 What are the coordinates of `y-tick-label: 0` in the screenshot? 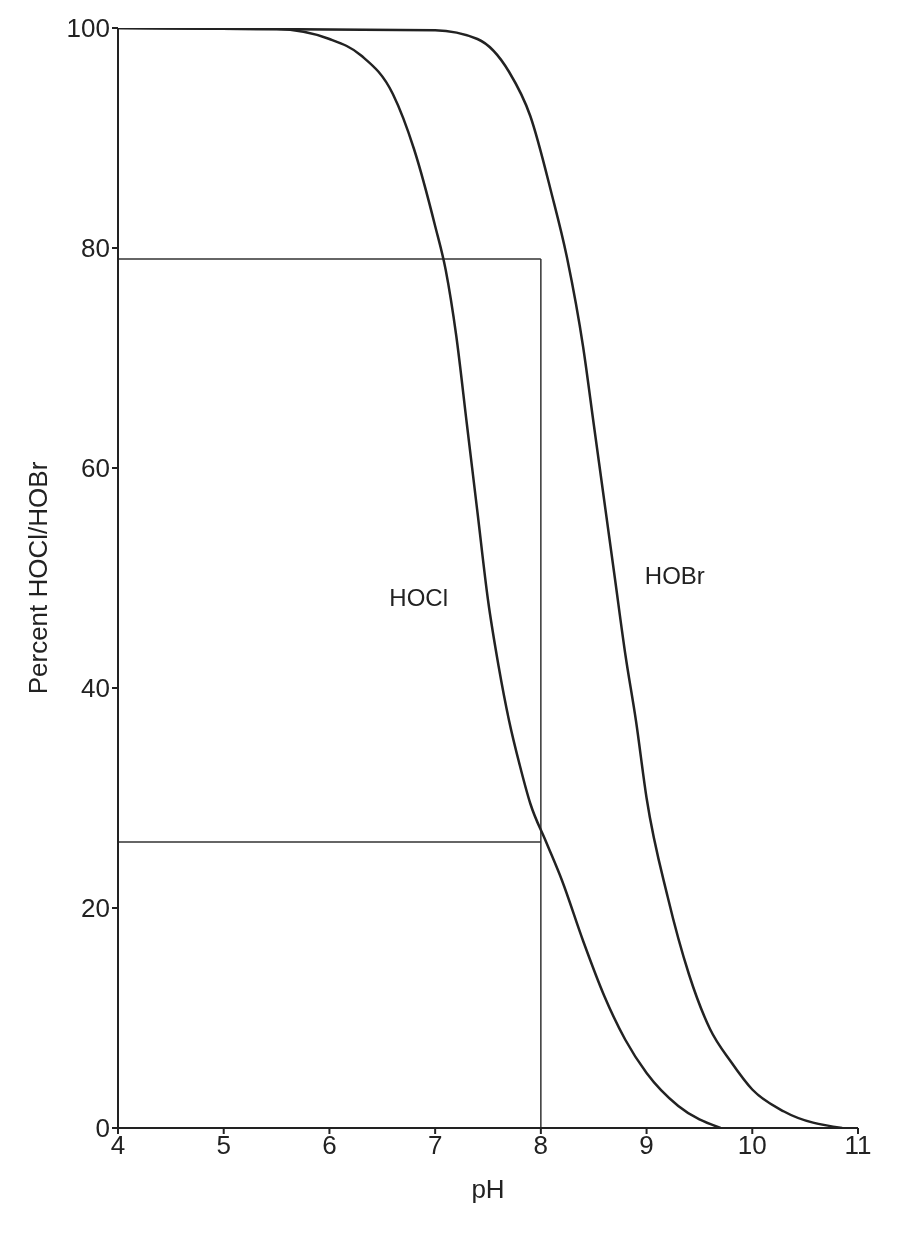 It's located at (102, 1128).